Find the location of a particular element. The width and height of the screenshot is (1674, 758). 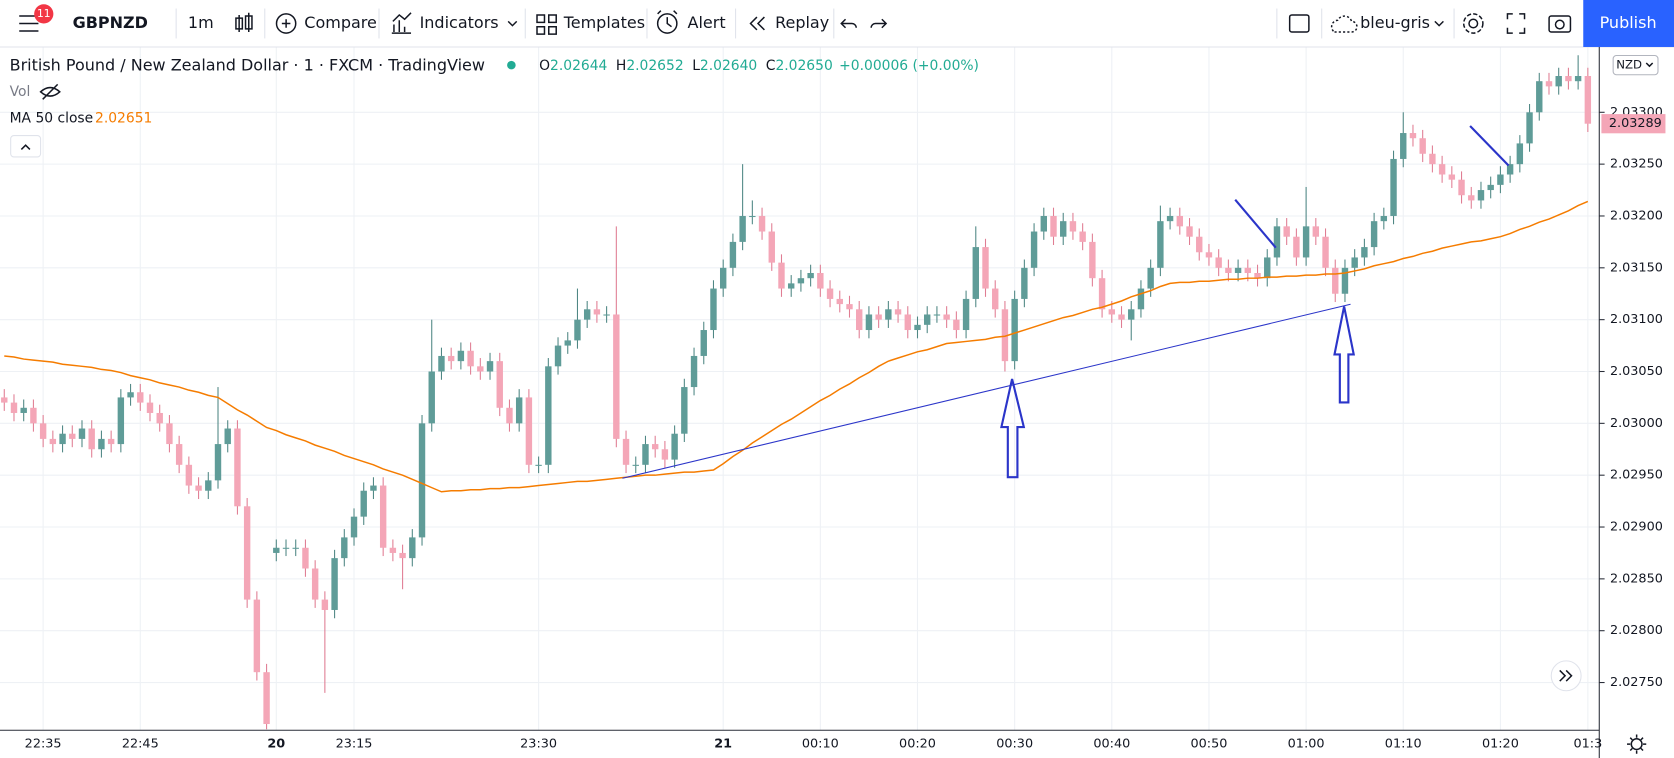

toolbar-bg is located at coordinates (837, 23).